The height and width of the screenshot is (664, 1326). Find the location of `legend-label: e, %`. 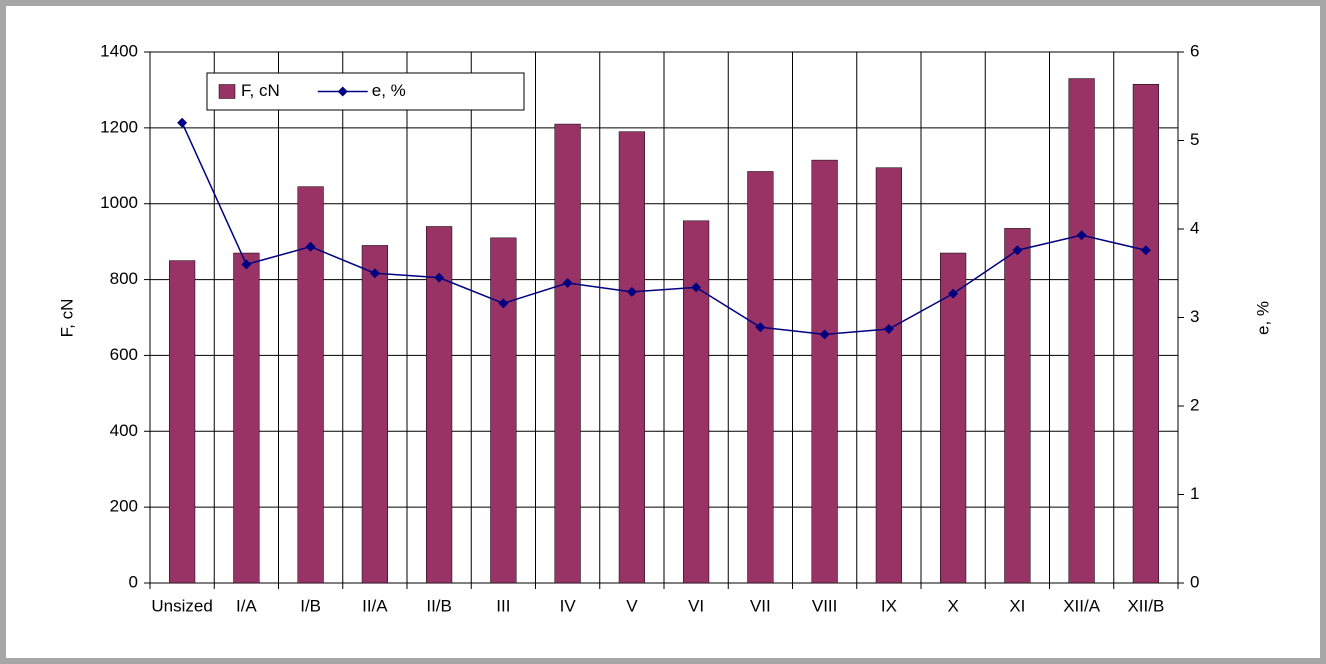

legend-label: e, % is located at coordinates (389, 90).